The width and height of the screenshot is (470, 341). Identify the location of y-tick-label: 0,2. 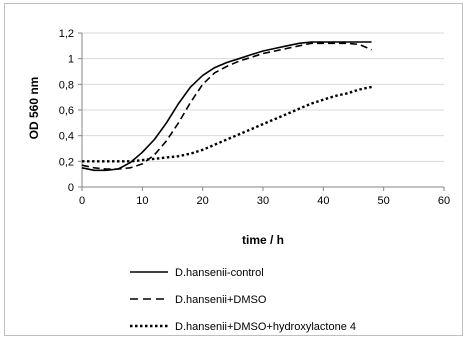
(66, 162).